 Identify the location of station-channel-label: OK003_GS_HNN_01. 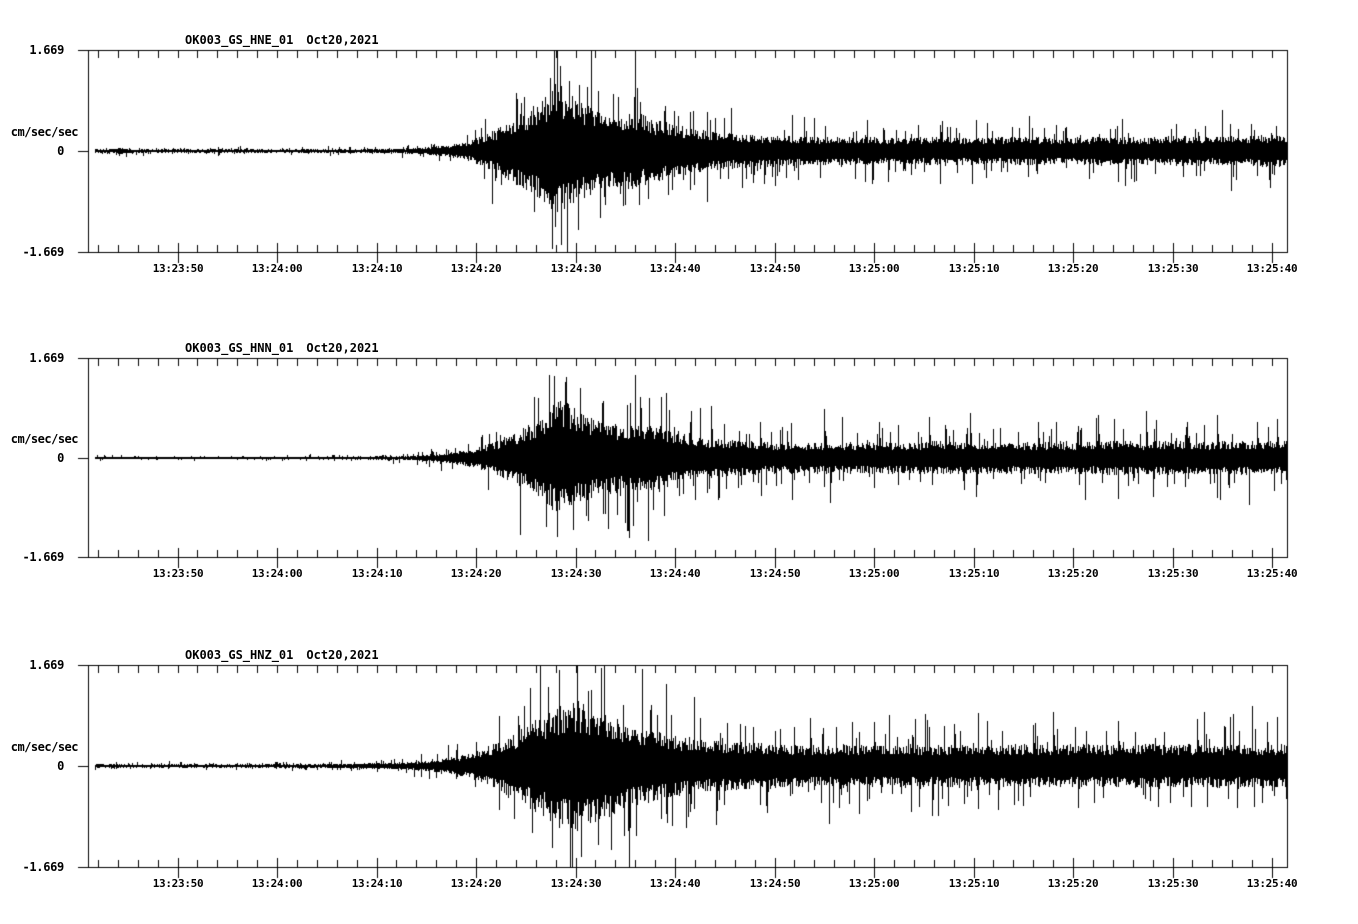
(239, 348).